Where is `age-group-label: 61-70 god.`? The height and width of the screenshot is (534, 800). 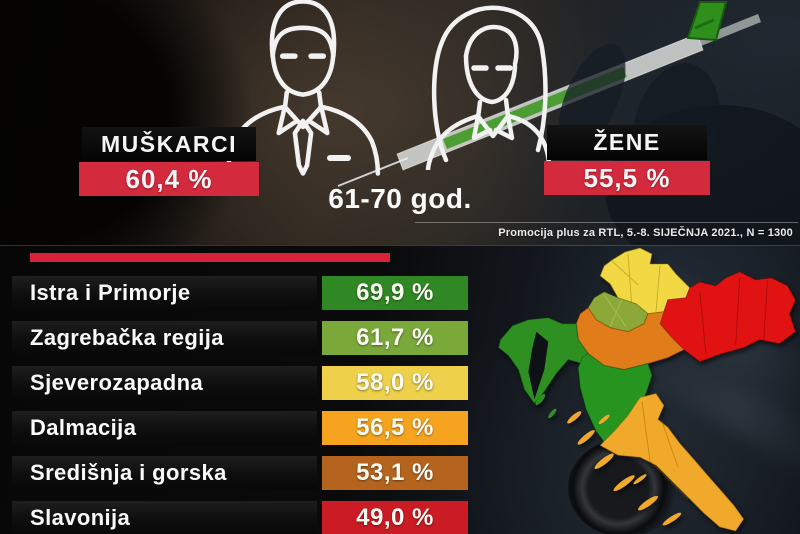
age-group-label: 61-70 god. is located at coordinates (400, 198).